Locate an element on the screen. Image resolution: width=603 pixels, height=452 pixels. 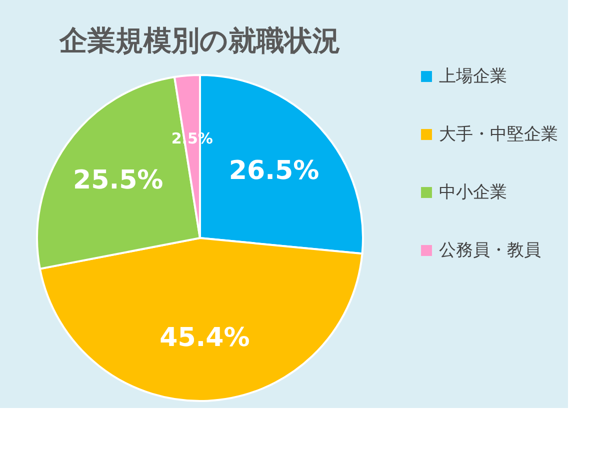
data-label: 25.5% is located at coordinates (118, 181).